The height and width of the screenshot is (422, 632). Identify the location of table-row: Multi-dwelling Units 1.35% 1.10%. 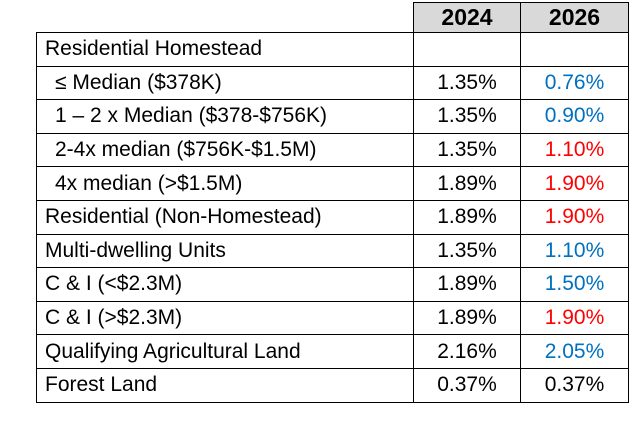
(332, 251).